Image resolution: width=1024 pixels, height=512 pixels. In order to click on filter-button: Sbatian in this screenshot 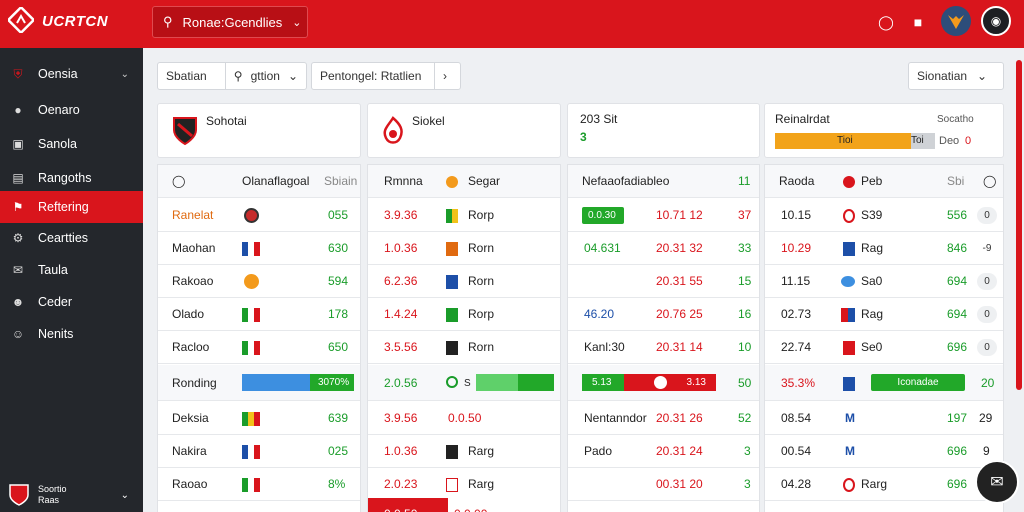, I will do `click(186, 76)`.